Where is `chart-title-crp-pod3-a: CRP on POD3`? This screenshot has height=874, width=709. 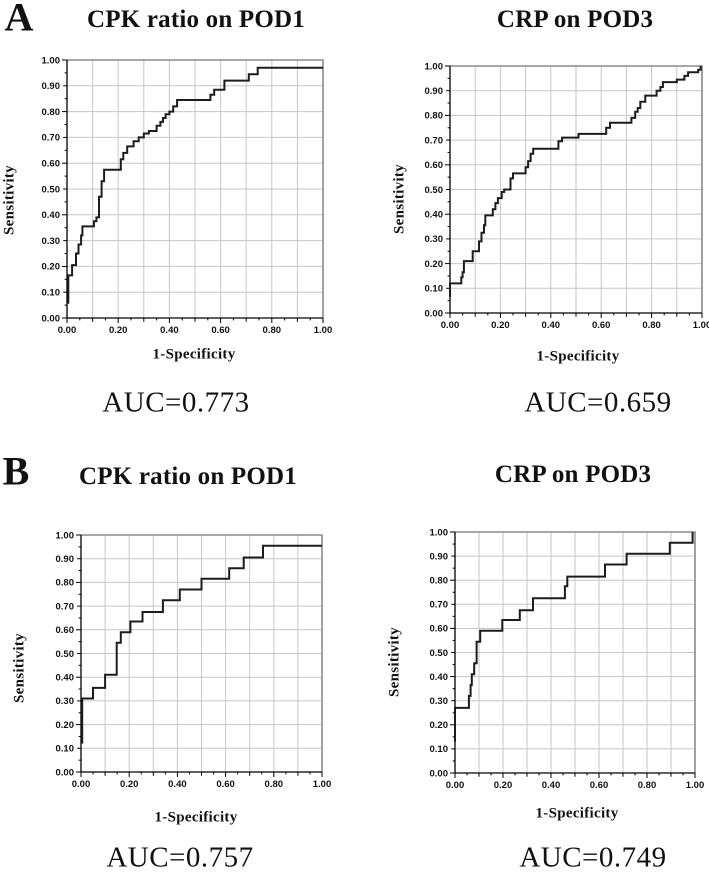 chart-title-crp-pod3-a: CRP on POD3 is located at coordinates (575, 19).